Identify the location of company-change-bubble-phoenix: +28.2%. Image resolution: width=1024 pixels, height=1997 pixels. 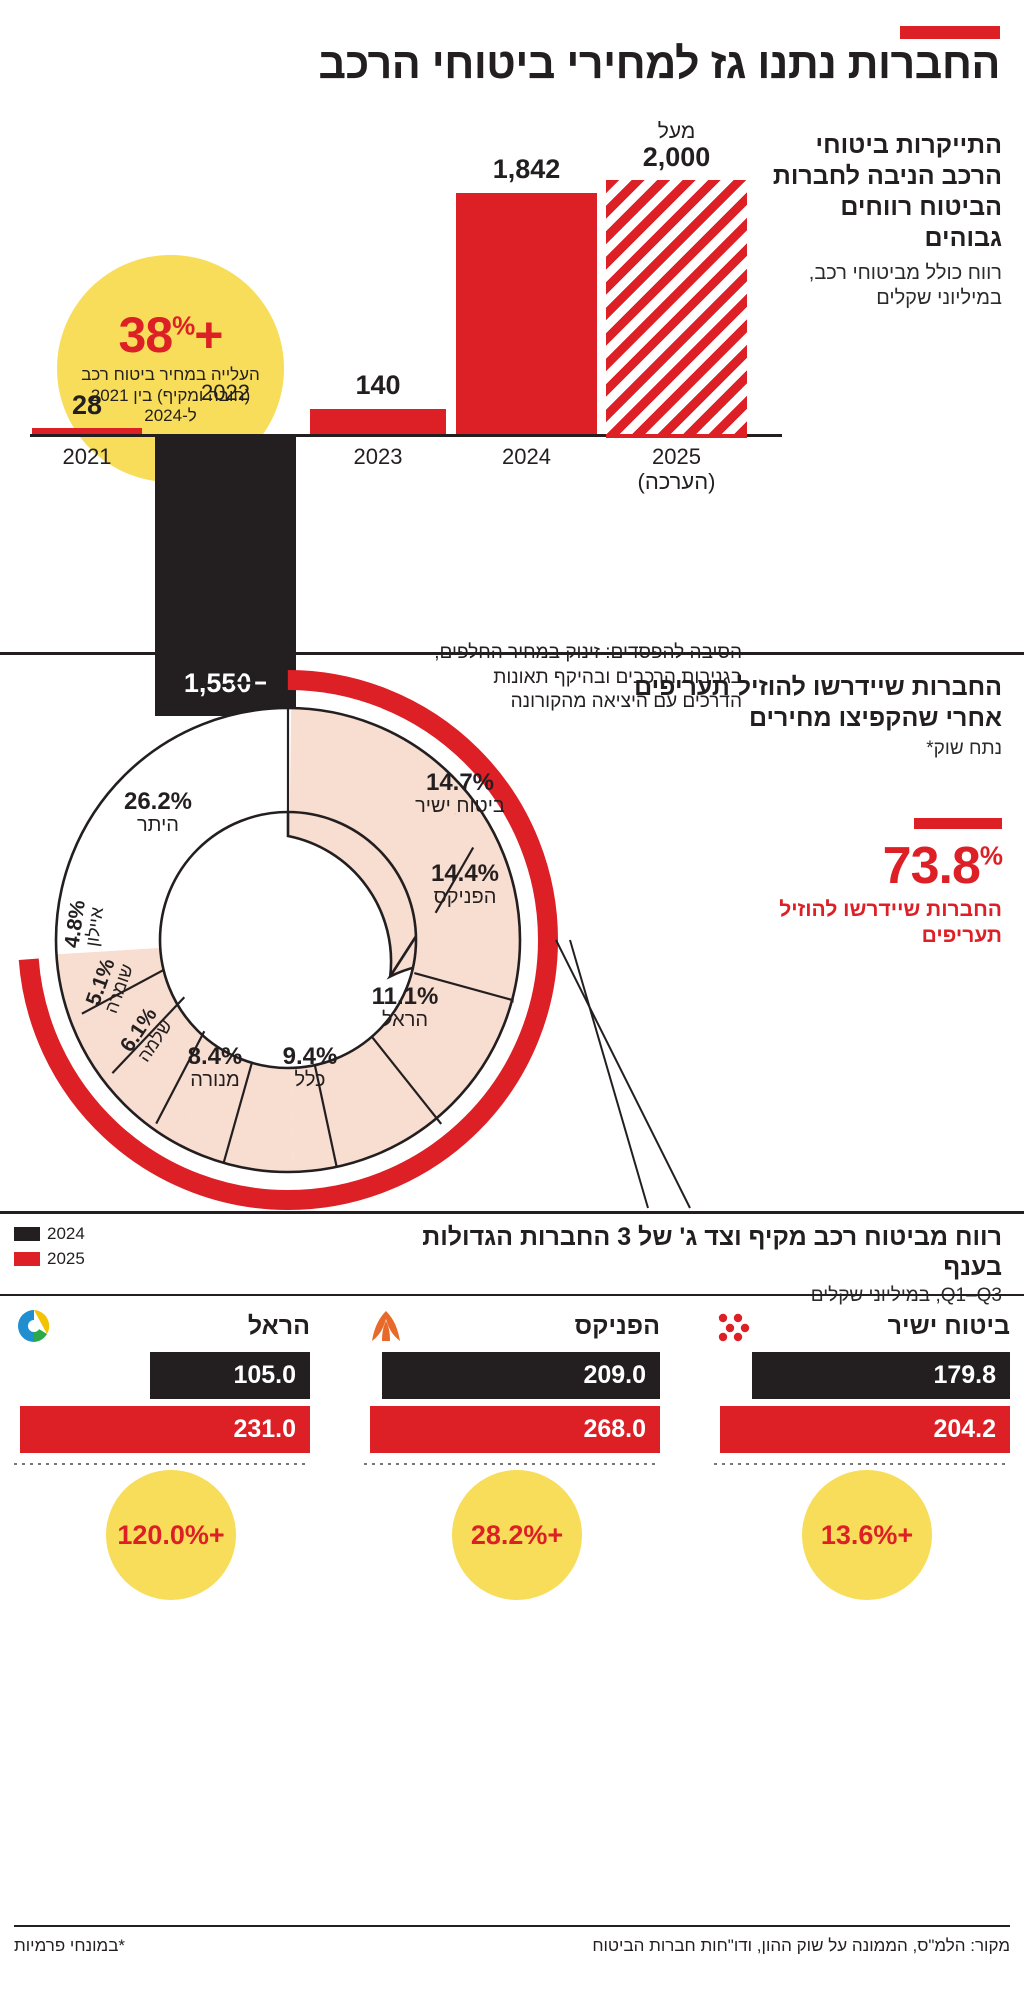
(517, 1535).